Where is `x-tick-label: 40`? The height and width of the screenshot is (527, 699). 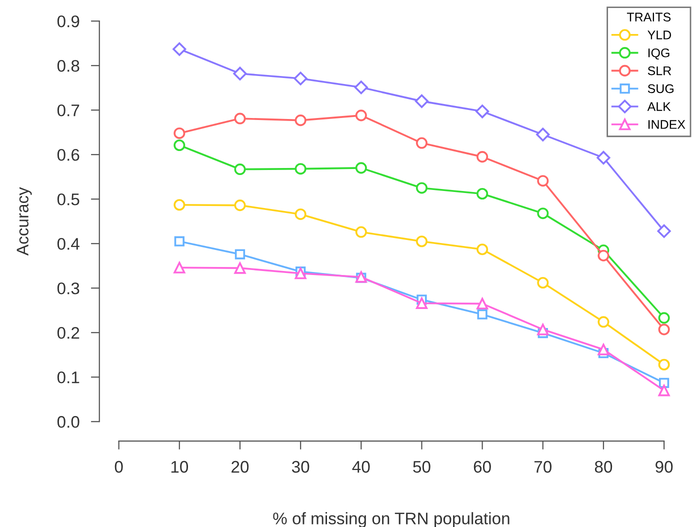
x-tick-label: 40 is located at coordinates (361, 466).